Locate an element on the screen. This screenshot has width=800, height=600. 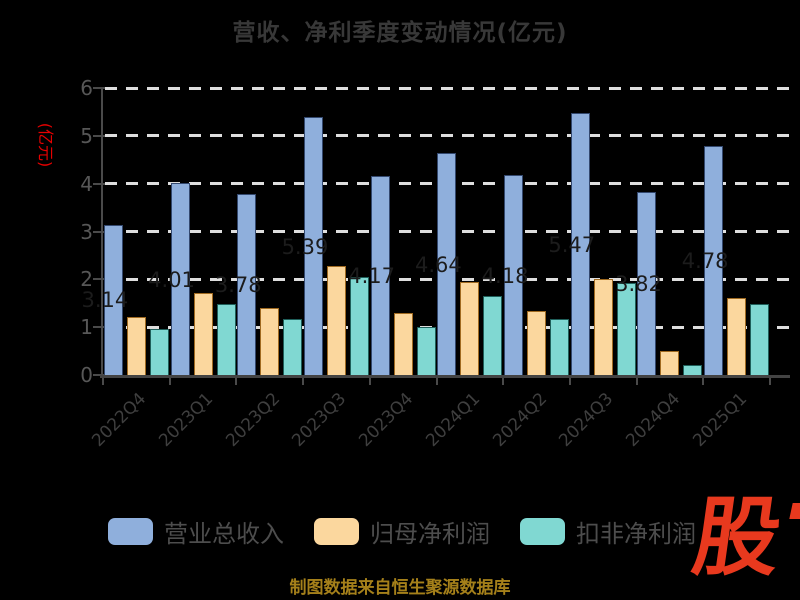
bar-series1-2022Q4: 3.14 is located at coordinates (104, 299).